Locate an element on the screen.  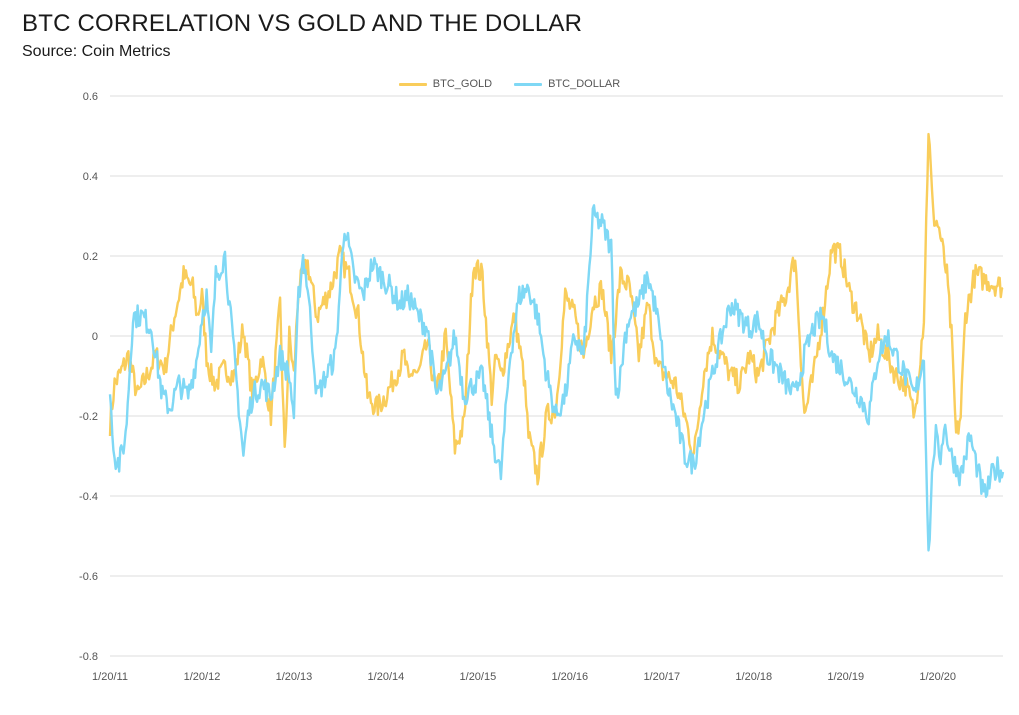
x-tick-label: 1/20/12 is located at coordinates (202, 677).